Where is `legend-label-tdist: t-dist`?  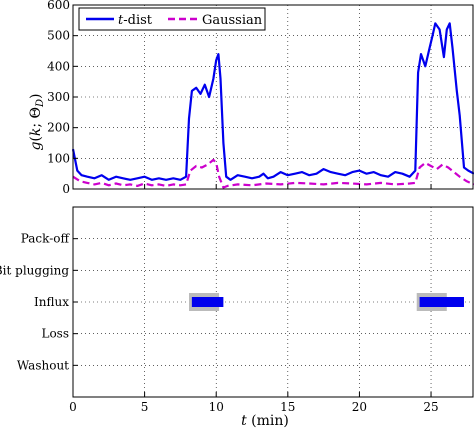
legend-label-tdist: t-dist is located at coordinates (135, 20).